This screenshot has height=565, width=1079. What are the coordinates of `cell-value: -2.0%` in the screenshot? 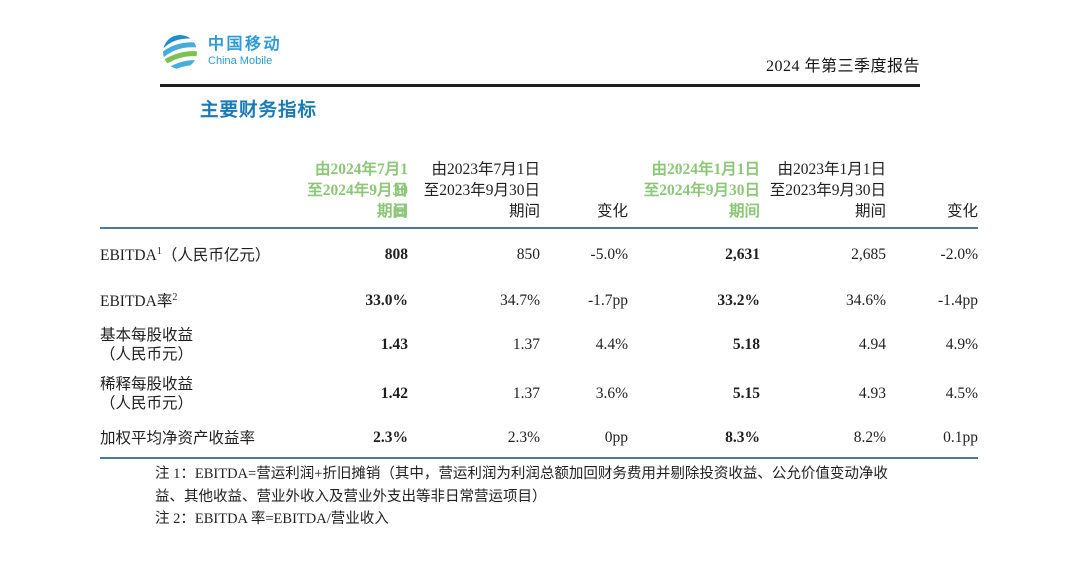 It's located at (959, 254).